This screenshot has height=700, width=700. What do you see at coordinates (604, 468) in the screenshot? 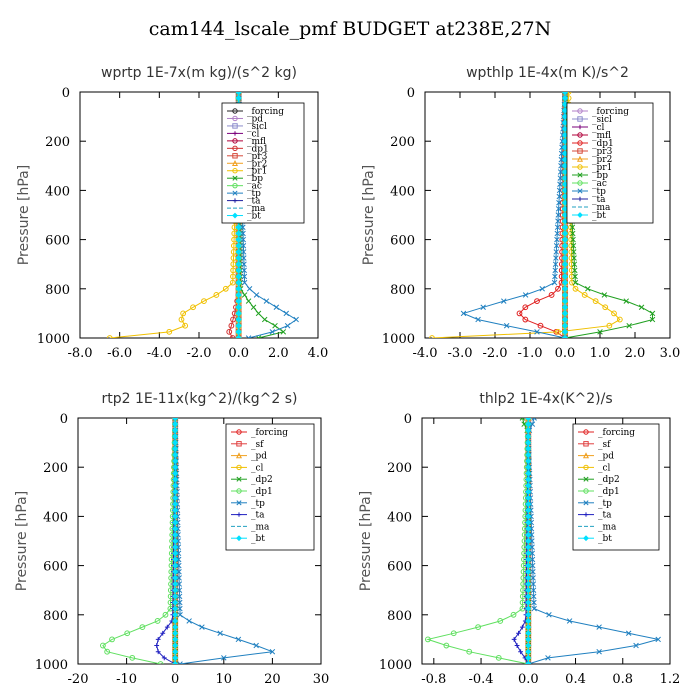
I see `legend-label: _cl` at bounding box center [604, 468].